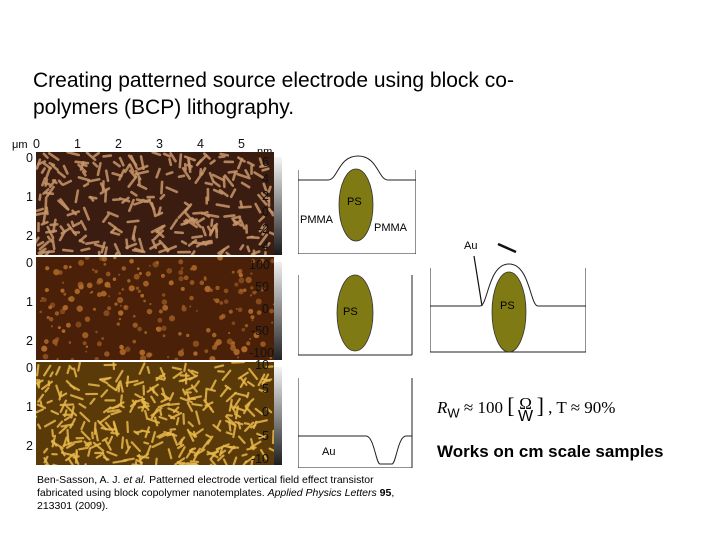 This screenshot has height=540, width=720. What do you see at coordinates (263, 435) in the screenshot?
I see `colorbar-tick-label: -5` at bounding box center [263, 435].